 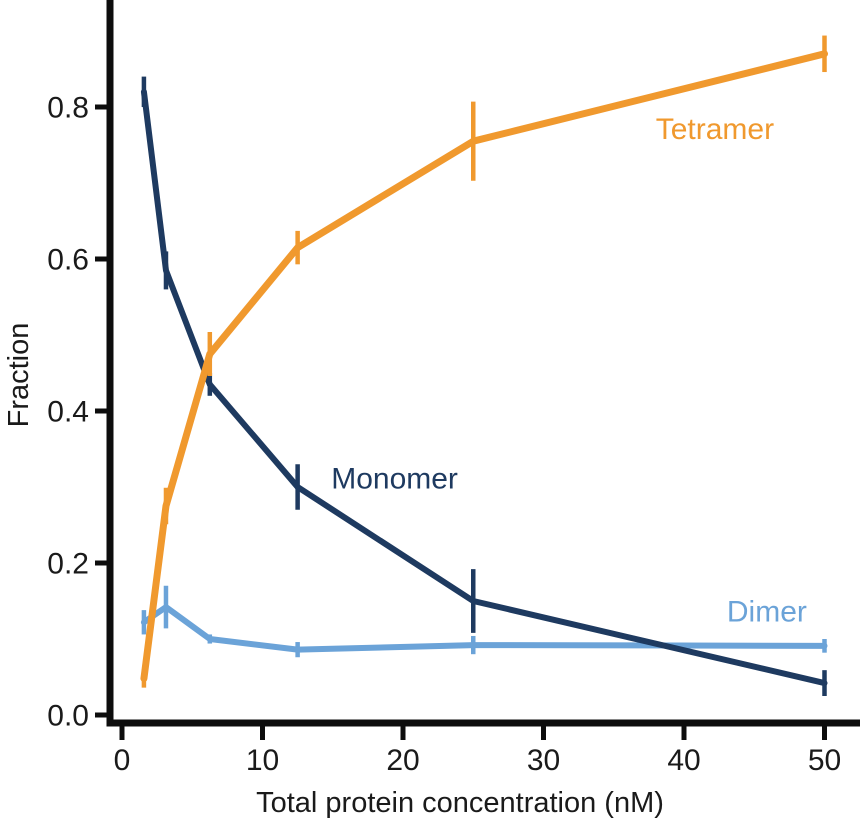 I want to click on series-dimer, so click(x=484, y=621).